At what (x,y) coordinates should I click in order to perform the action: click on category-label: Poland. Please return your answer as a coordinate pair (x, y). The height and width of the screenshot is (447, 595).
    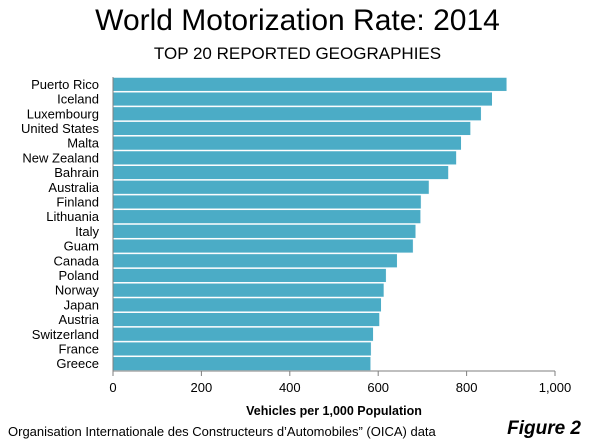
    Looking at the image, I should click on (79, 275).